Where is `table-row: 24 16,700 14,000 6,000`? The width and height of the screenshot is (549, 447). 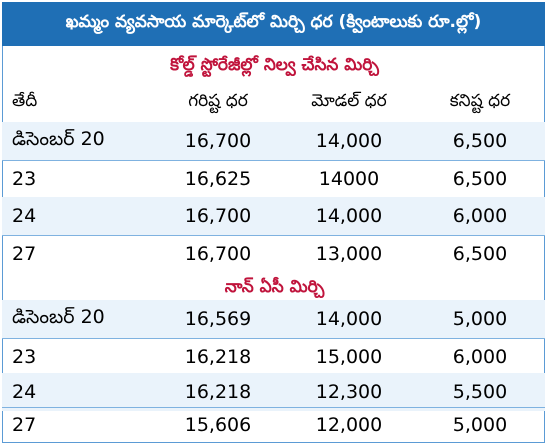 table-row: 24 16,700 14,000 6,000 is located at coordinates (273, 216).